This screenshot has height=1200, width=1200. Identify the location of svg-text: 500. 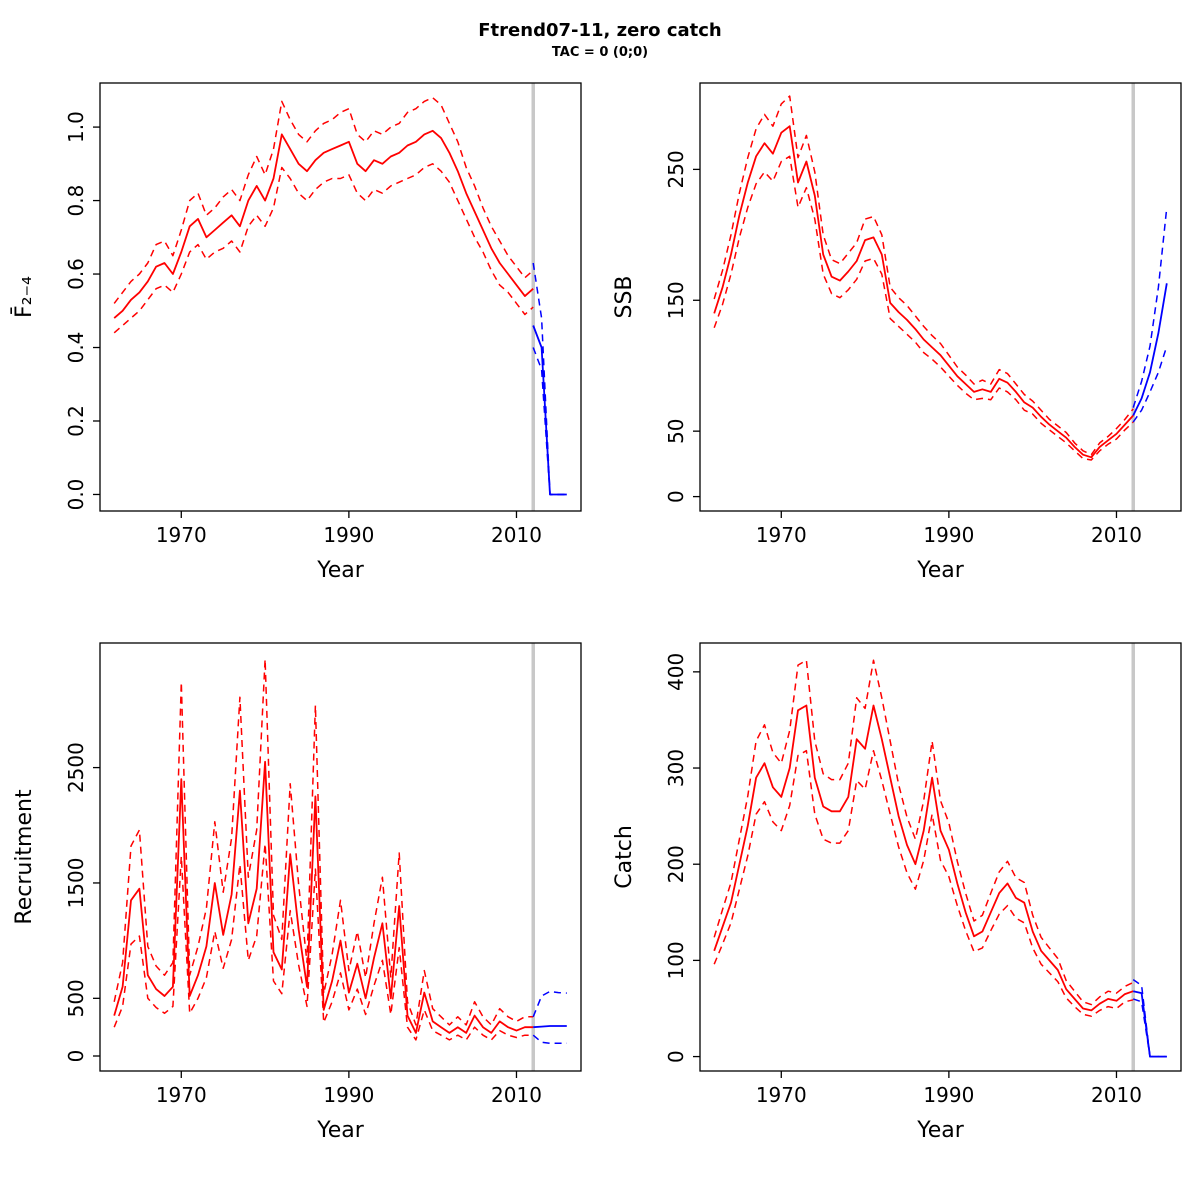
(76, 998).